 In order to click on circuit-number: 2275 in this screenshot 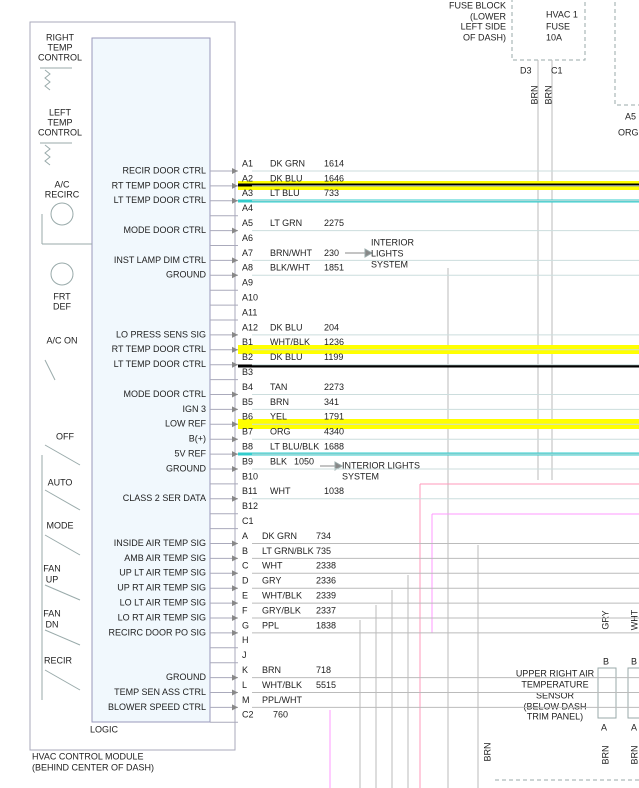, I will do `click(334, 223)`.